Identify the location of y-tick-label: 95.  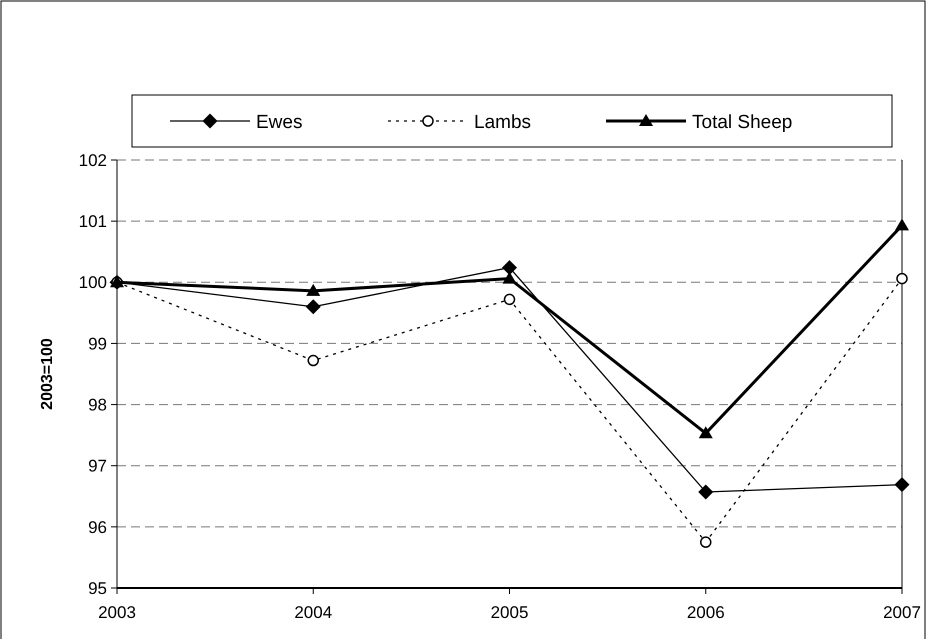
(97, 588).